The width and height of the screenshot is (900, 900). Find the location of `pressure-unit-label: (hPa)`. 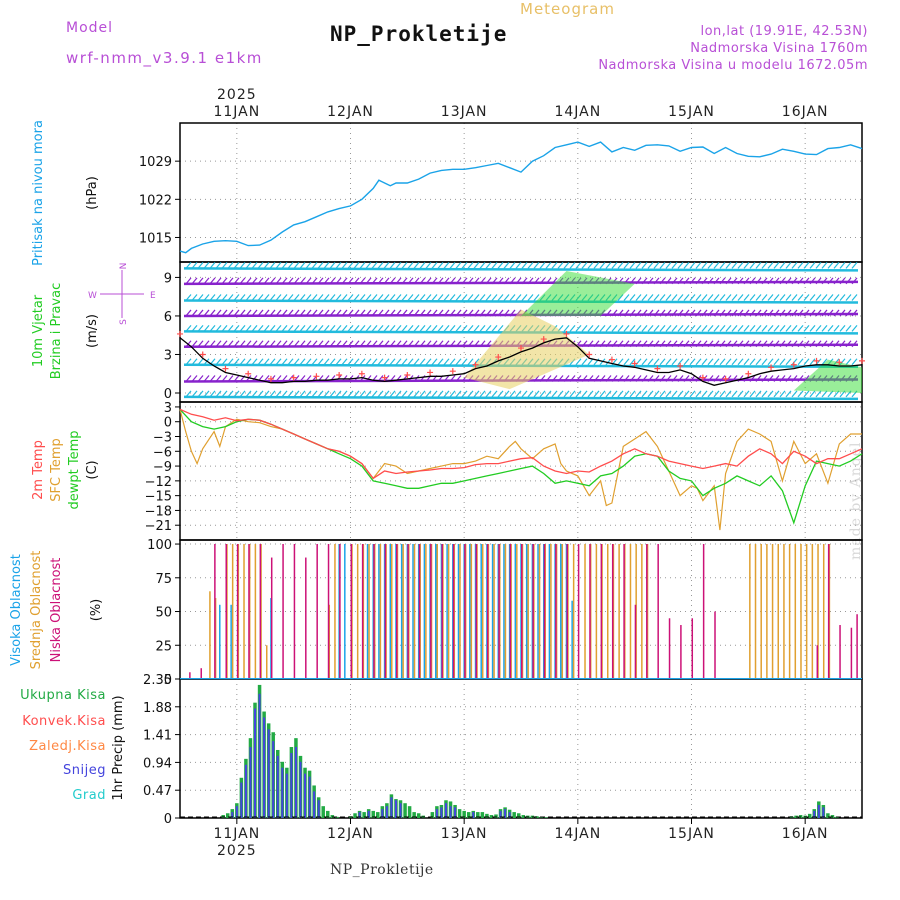

pressure-unit-label: (hPa) is located at coordinates (92, 193).